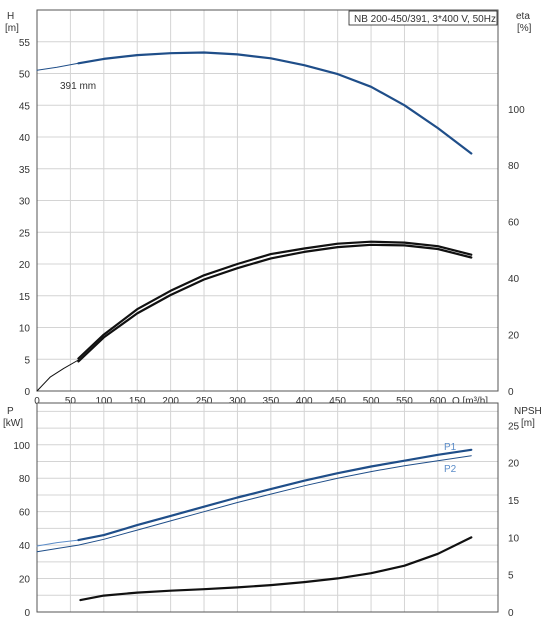 The height and width of the screenshot is (629, 544). What do you see at coordinates (71, 401) in the screenshot?
I see `x-tick-label: 50` at bounding box center [71, 401].